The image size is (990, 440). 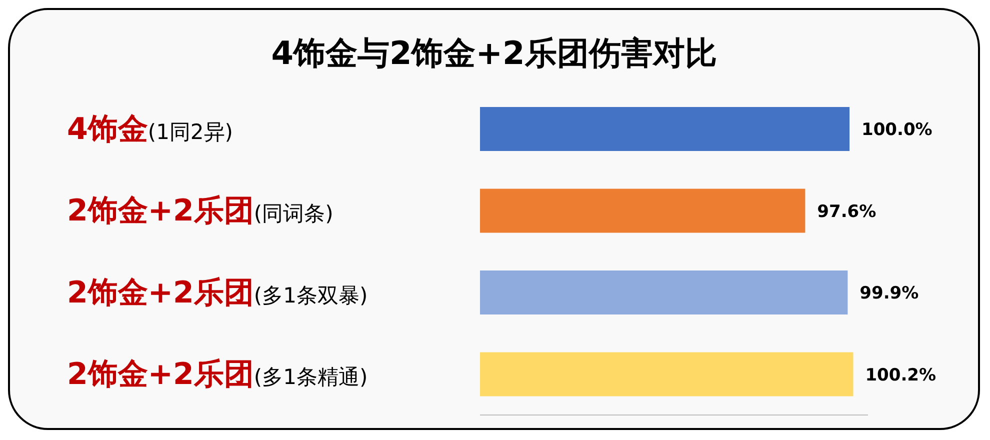 What do you see at coordinates (217, 292) in the screenshot?
I see `y-tick-label: 2饰金+2乐团(多1条双暴)` at bounding box center [217, 292].